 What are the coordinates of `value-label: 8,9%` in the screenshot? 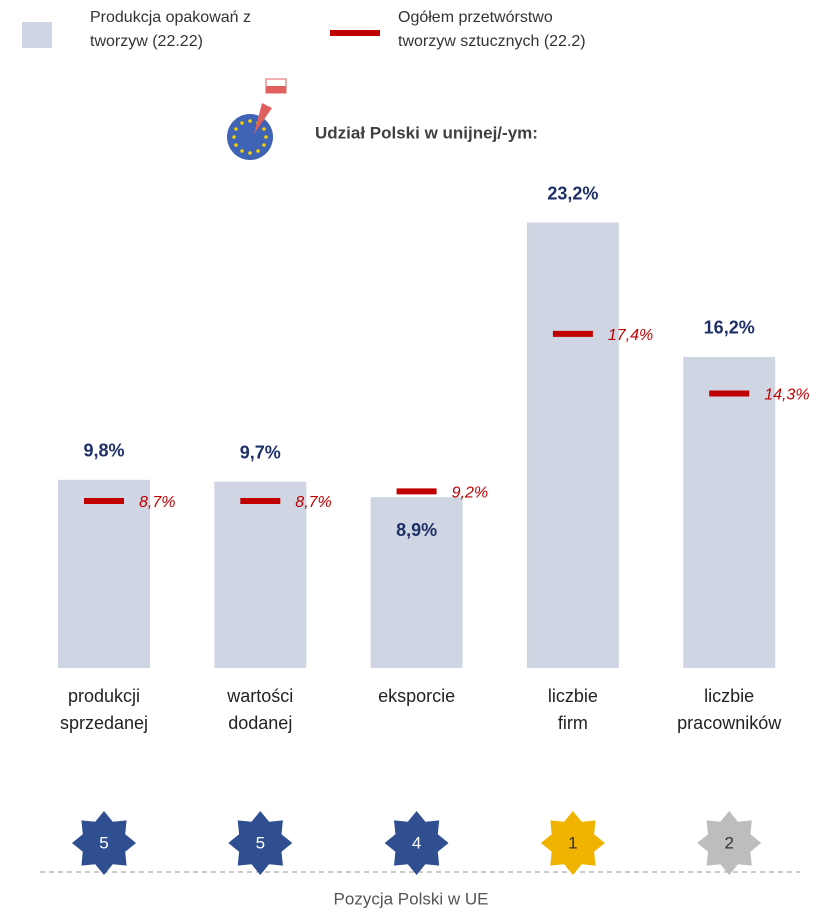 It's located at (416, 530).